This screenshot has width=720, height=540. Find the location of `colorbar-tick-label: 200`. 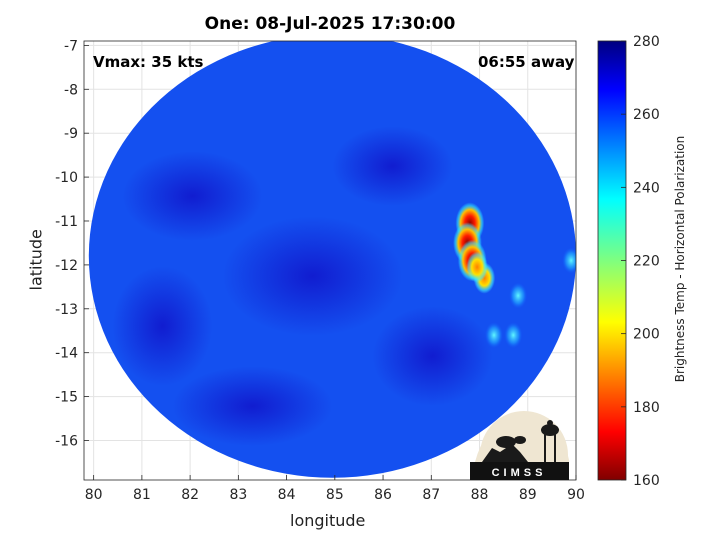

colorbar-tick-label: 200 is located at coordinates (646, 335).